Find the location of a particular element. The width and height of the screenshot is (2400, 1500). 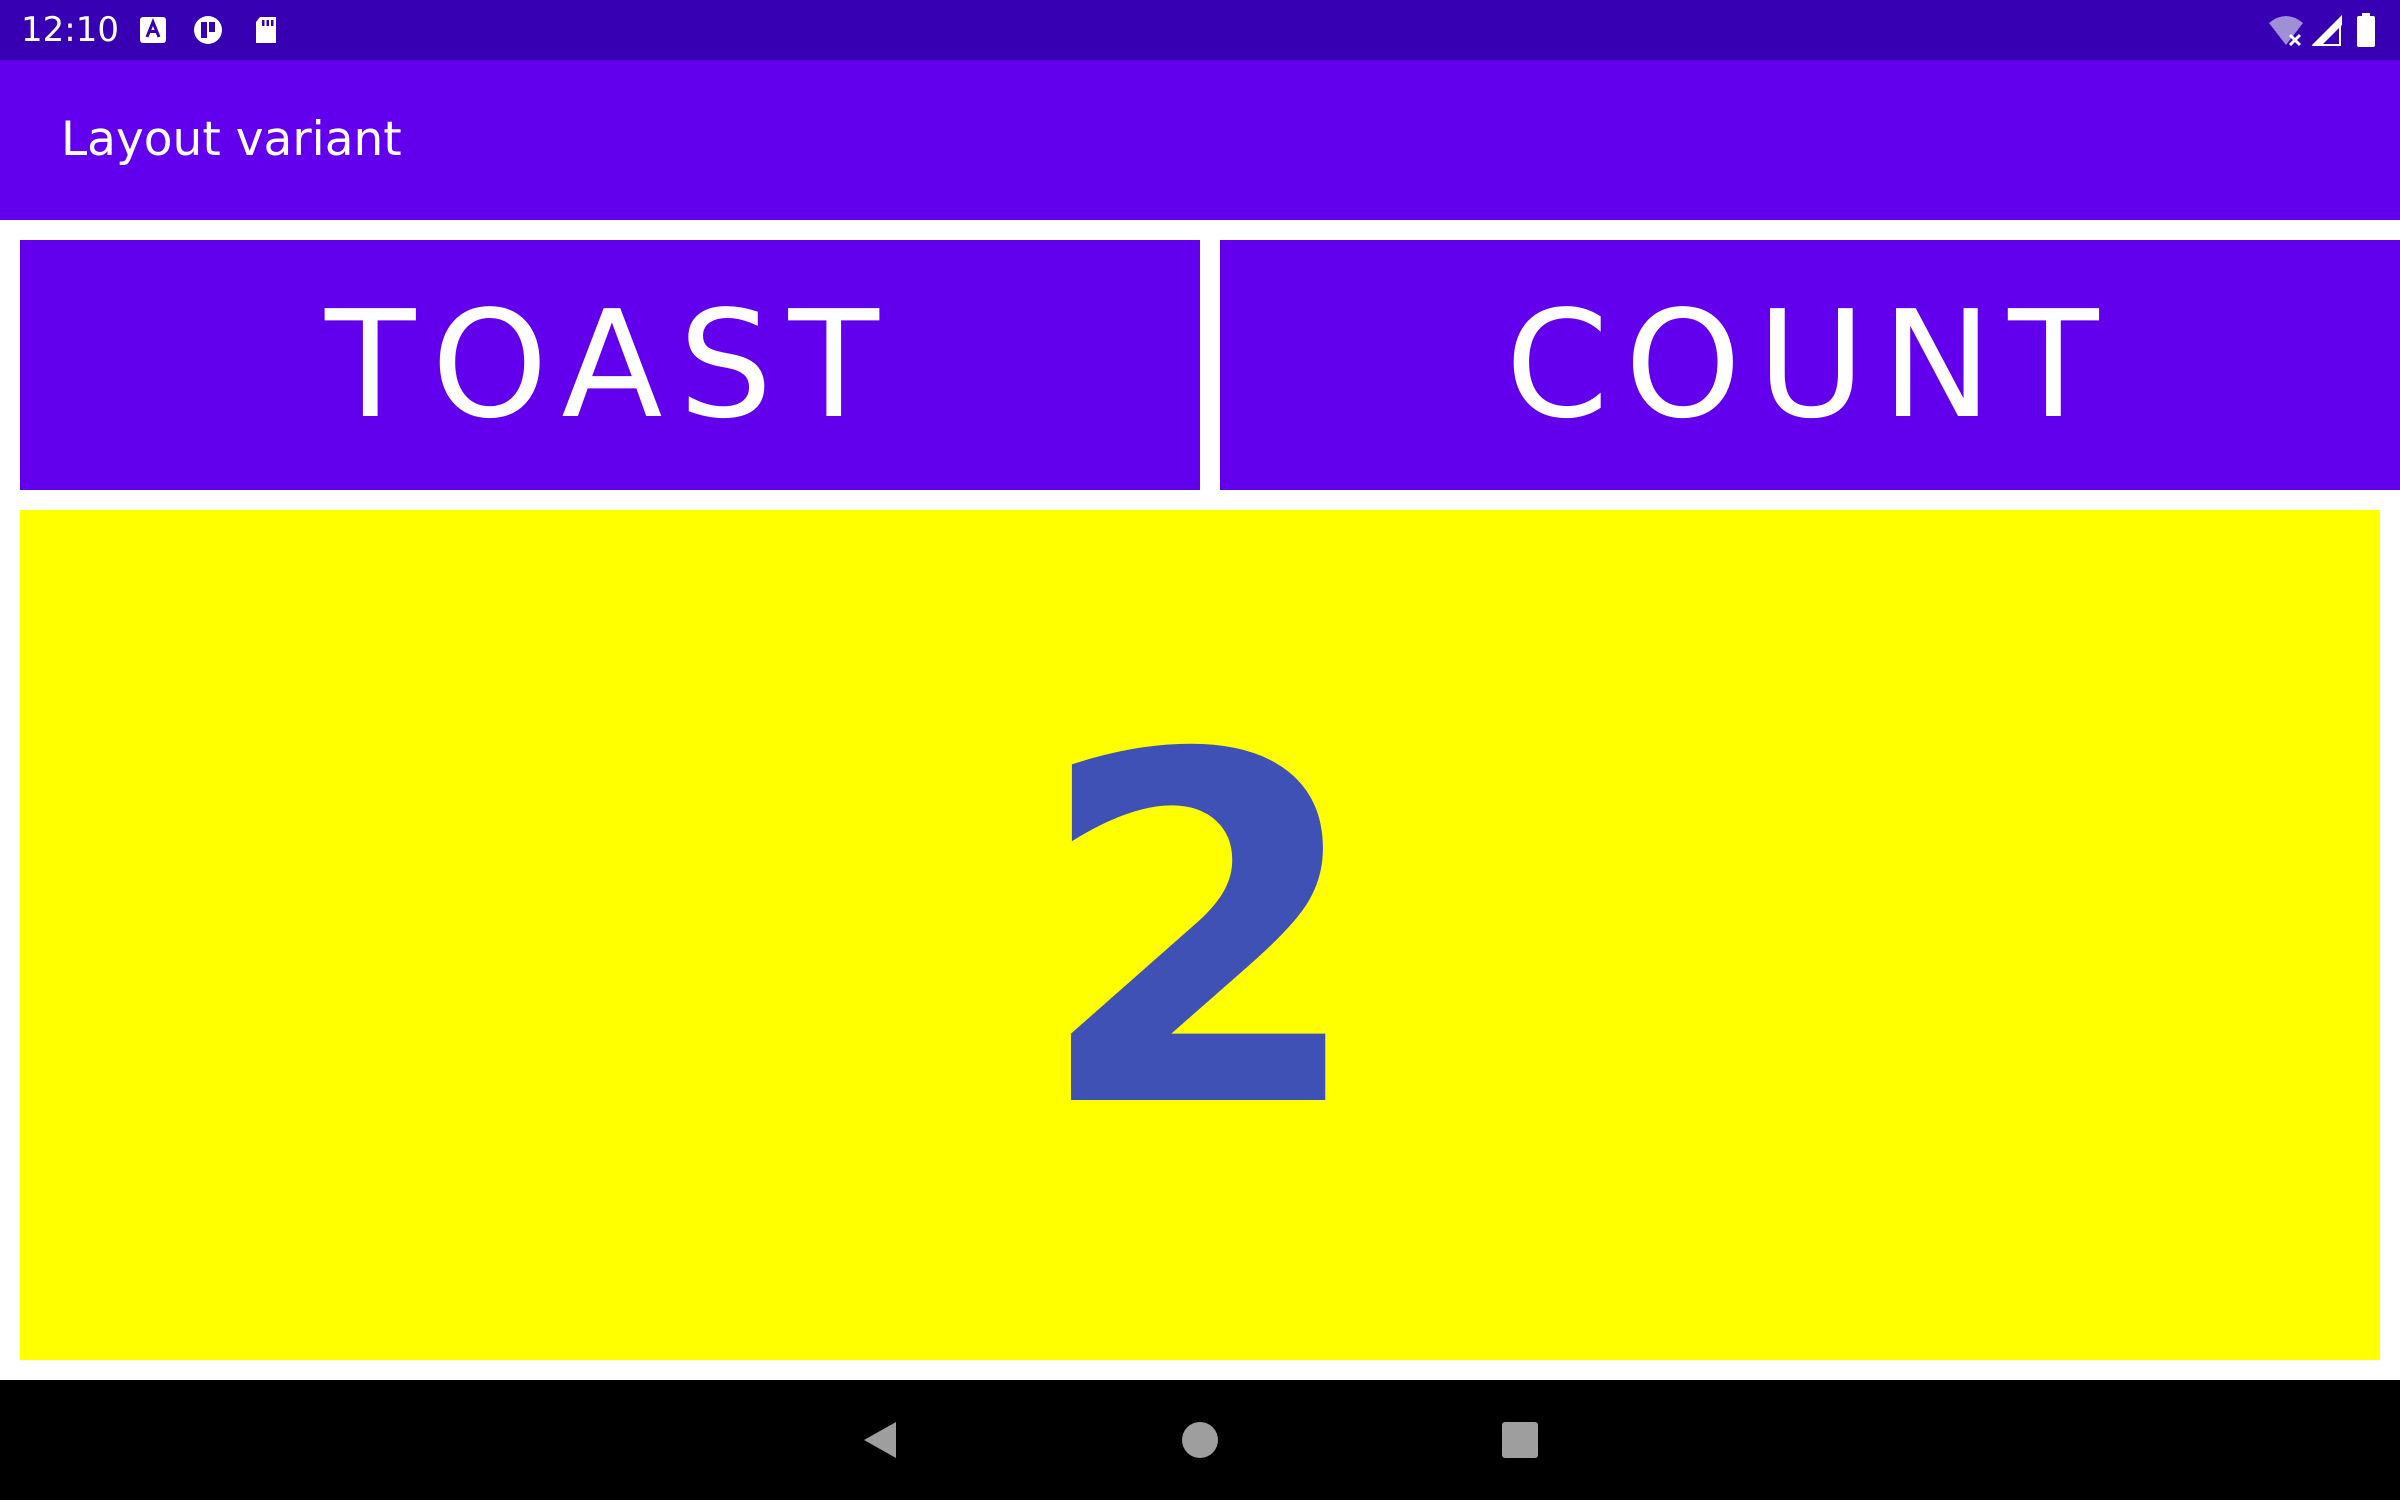

navigation-bar is located at coordinates (1200, 1440).